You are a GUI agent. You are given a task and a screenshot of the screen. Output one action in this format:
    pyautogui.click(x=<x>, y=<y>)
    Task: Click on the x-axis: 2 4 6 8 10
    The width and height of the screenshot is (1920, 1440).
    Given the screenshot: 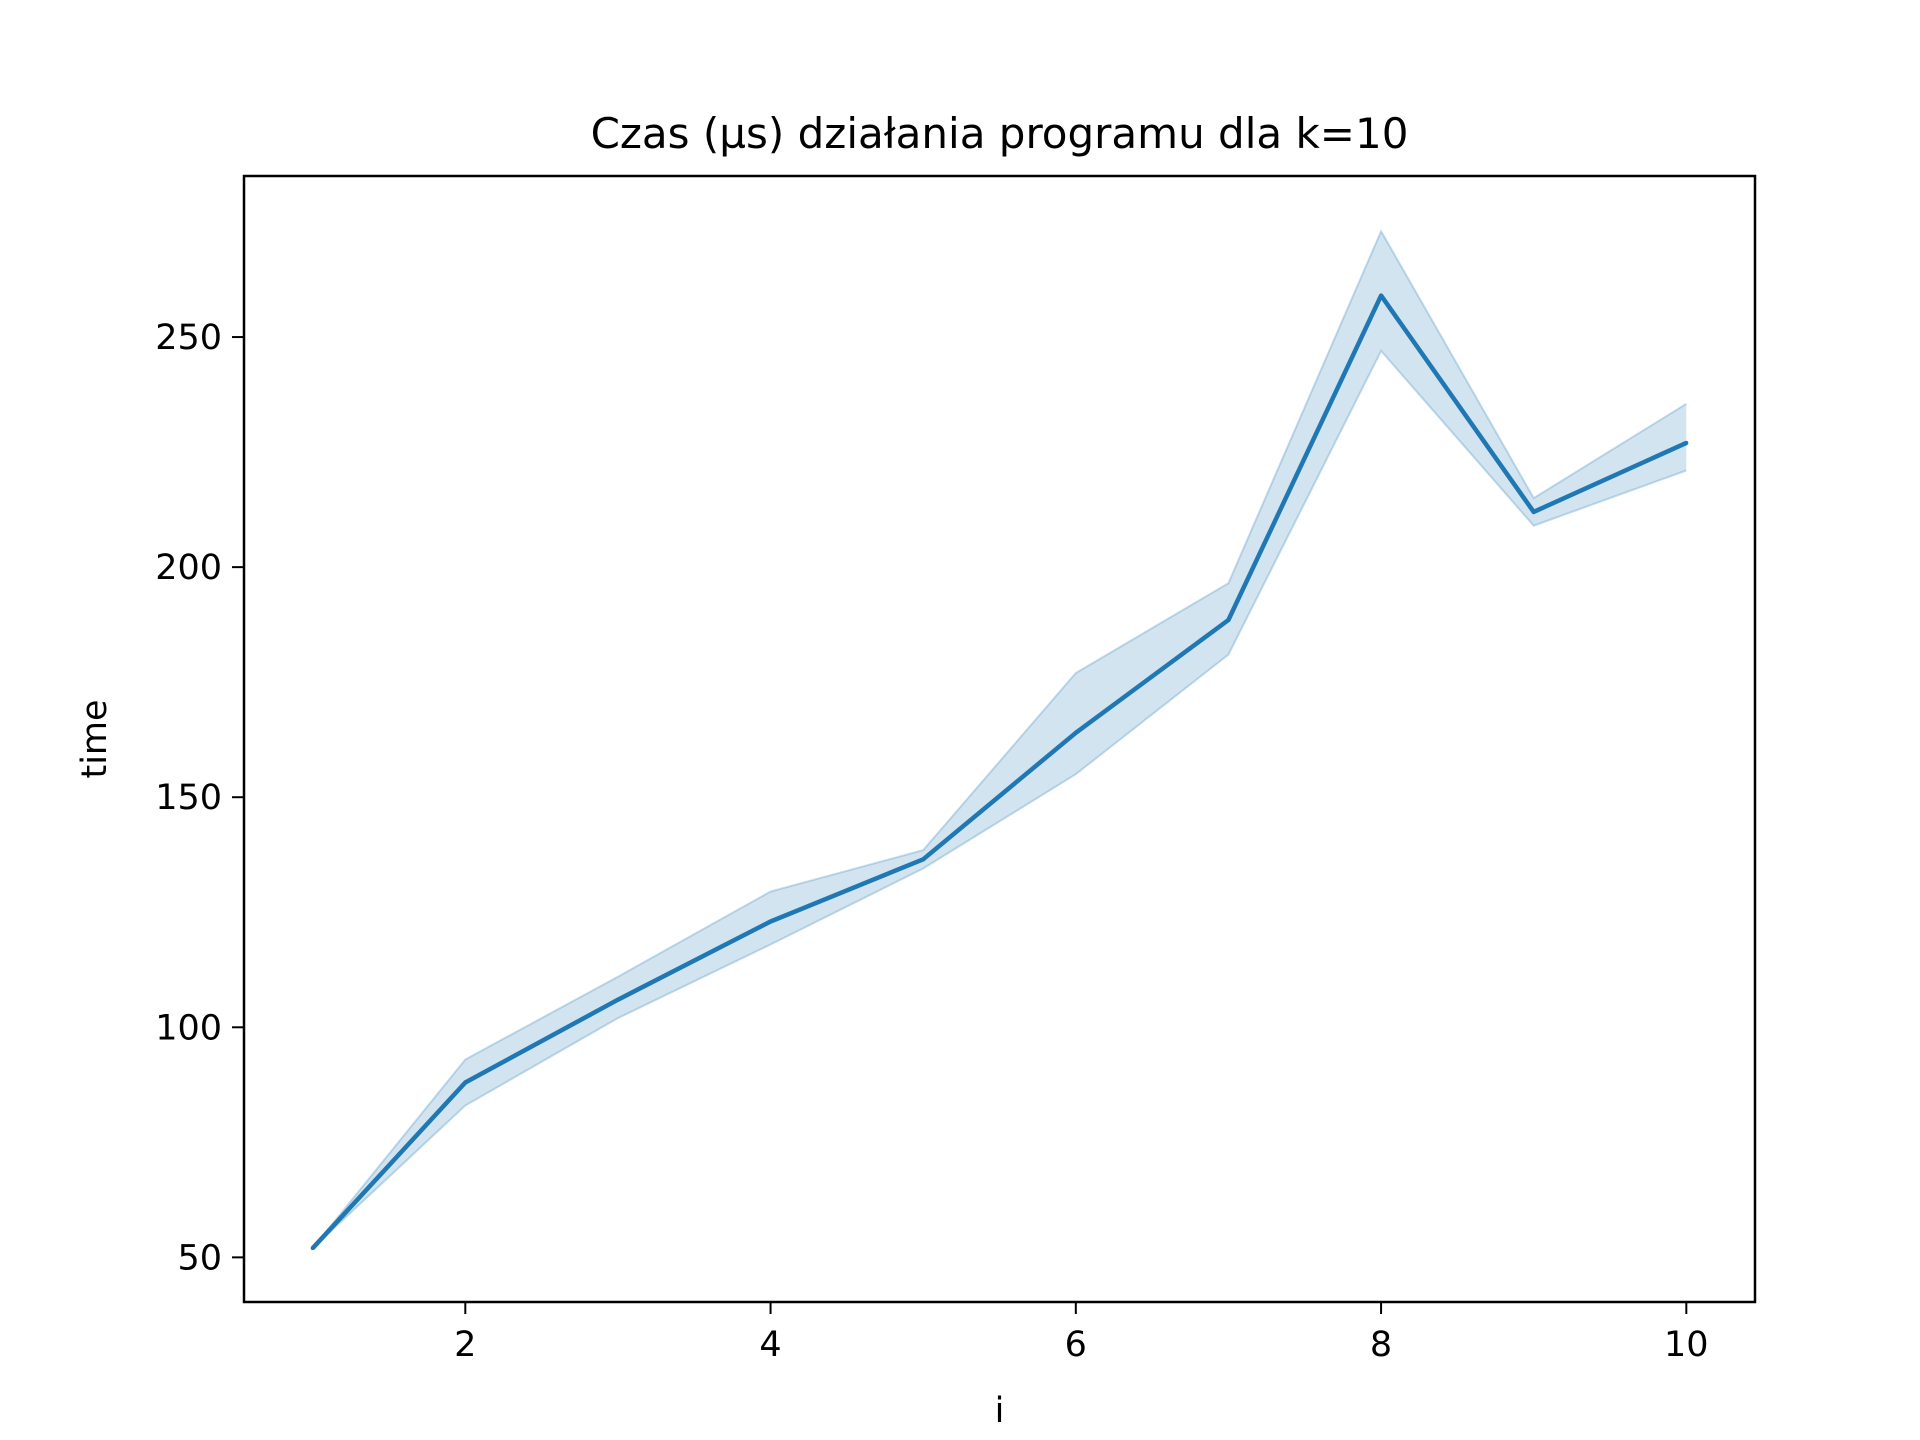 What is the action you would take?
    pyautogui.click(x=1081, y=1333)
    